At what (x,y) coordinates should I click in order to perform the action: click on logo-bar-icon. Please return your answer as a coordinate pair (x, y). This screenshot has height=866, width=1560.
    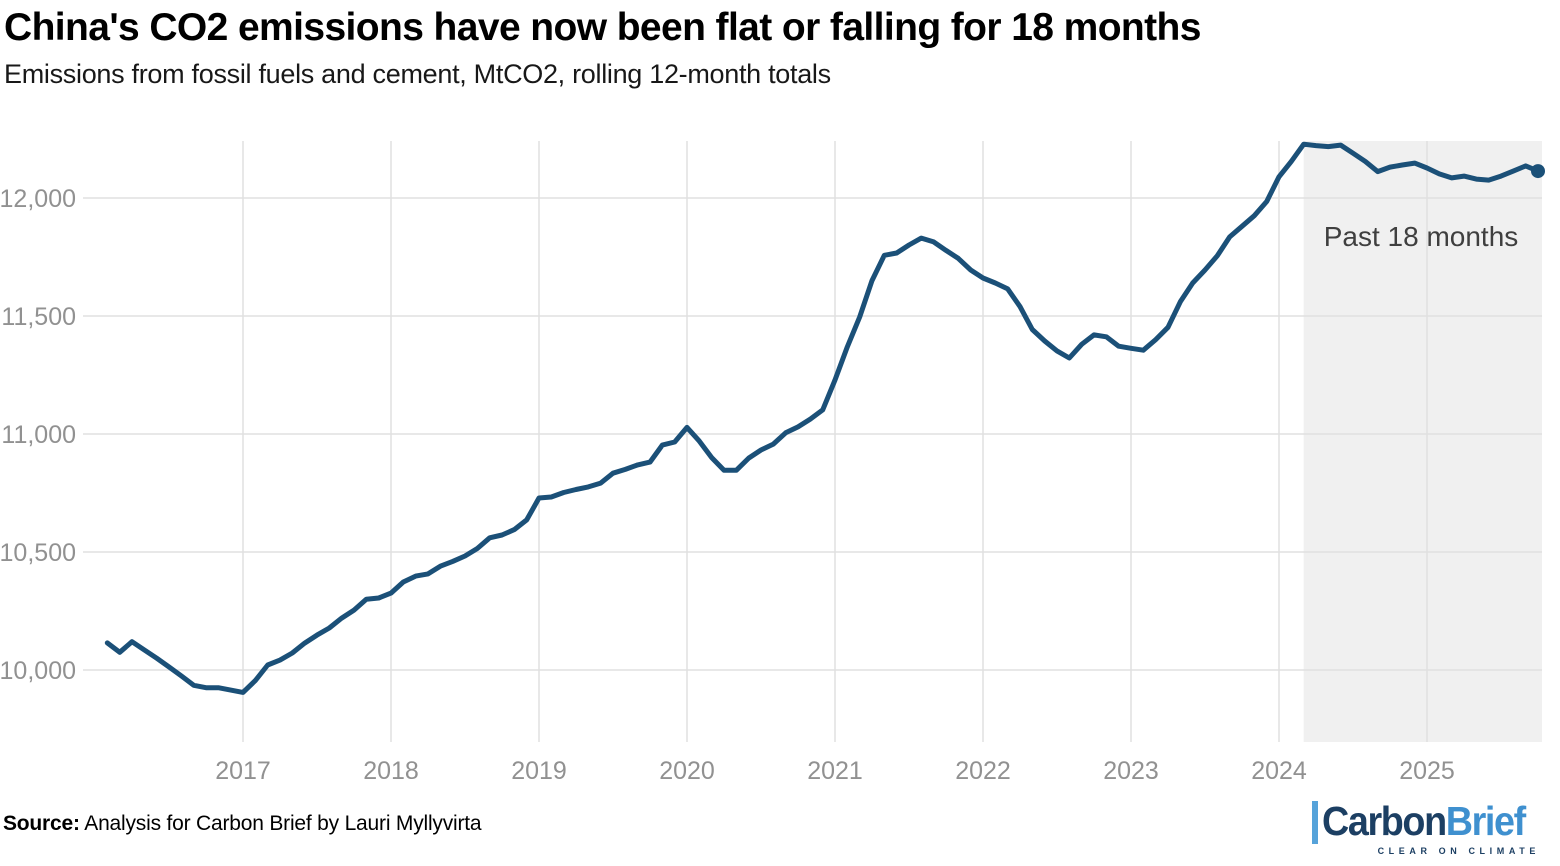
    Looking at the image, I should click on (1314, 822).